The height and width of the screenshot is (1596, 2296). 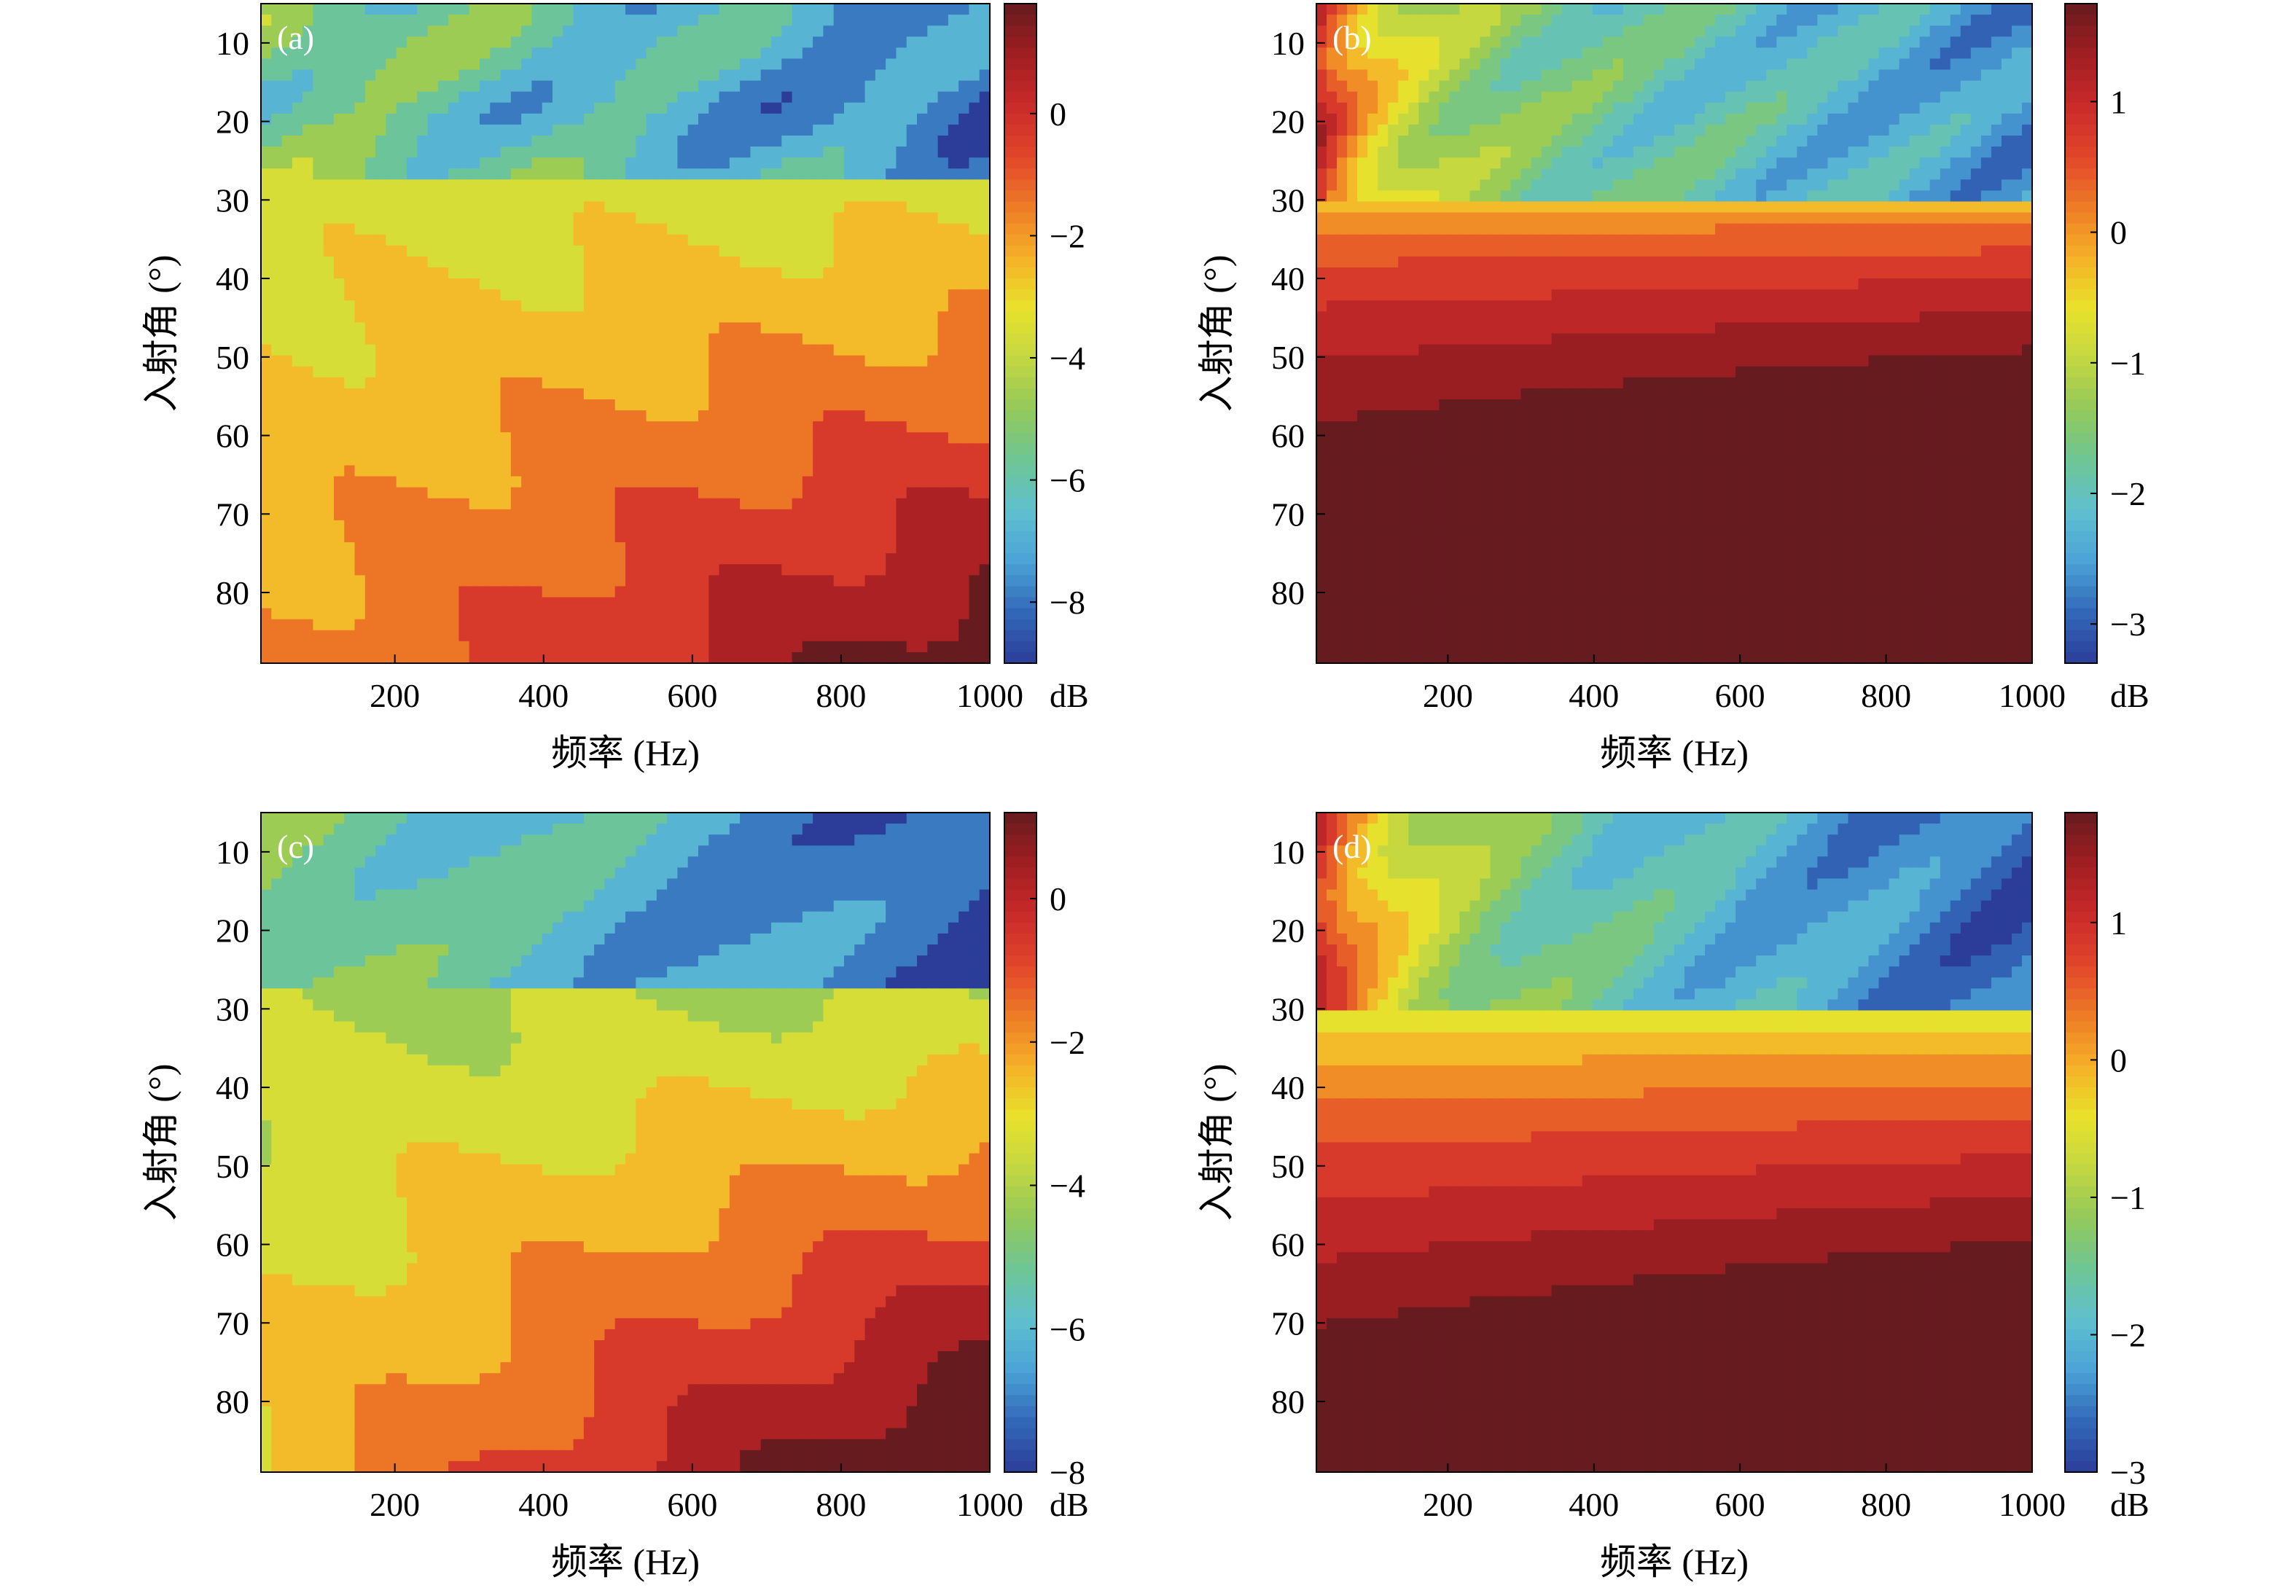 I want to click on y-tick-label: 10, so click(x=233, y=43).